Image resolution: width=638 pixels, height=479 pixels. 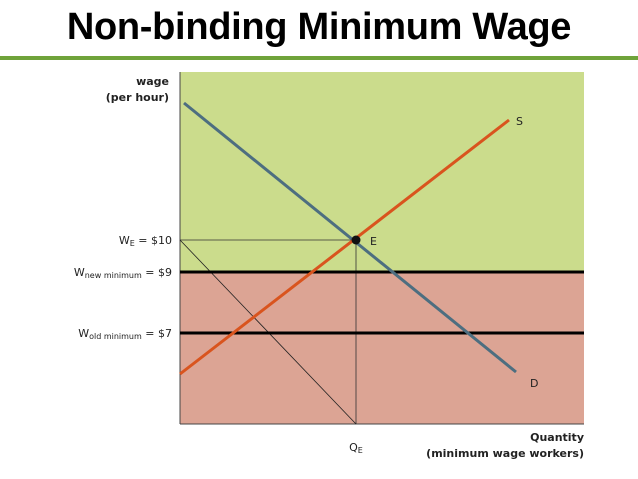 I want to click on old-minimum-value: = $7, so click(x=157, y=333).